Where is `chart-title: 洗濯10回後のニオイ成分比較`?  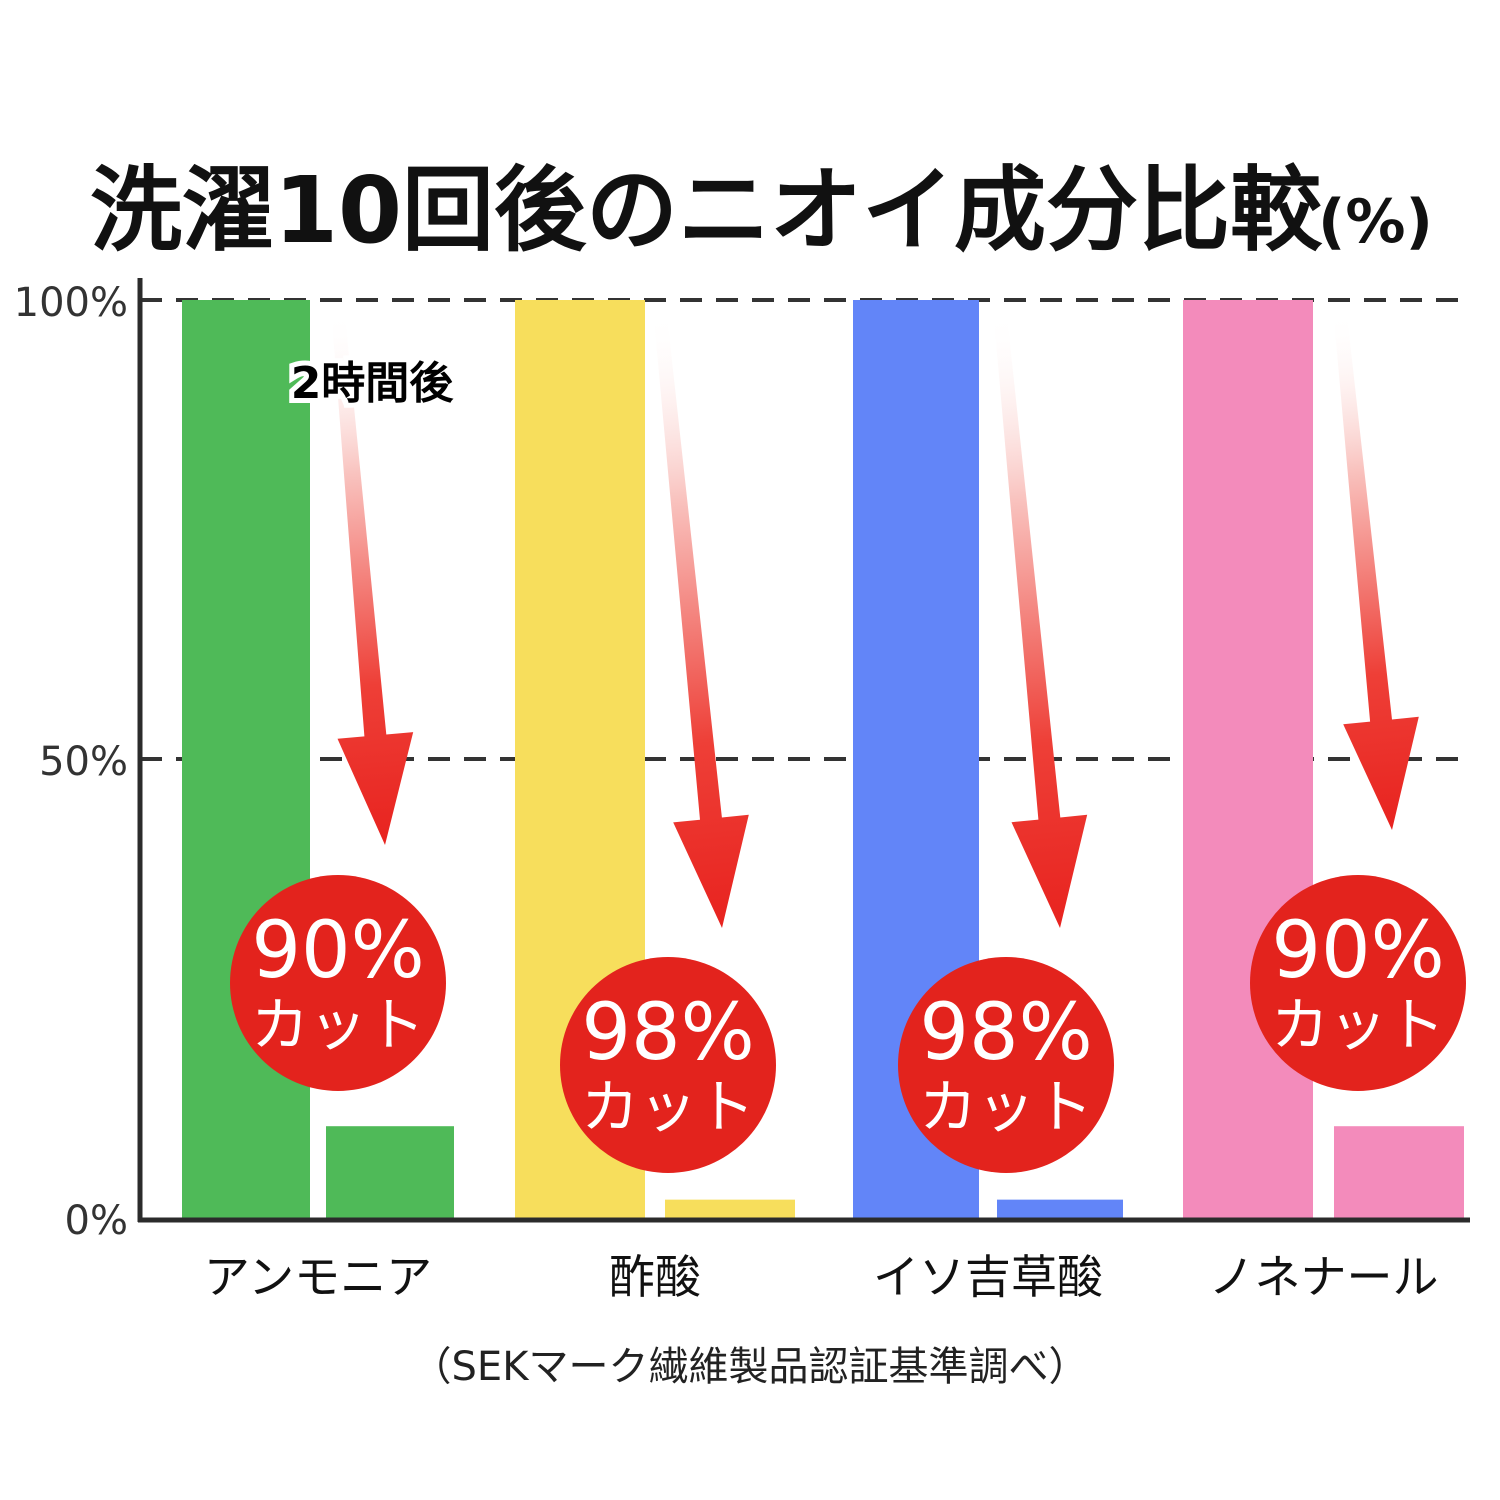 chart-title: 洗濯10回後のニオイ成分比較 is located at coordinates (706, 210).